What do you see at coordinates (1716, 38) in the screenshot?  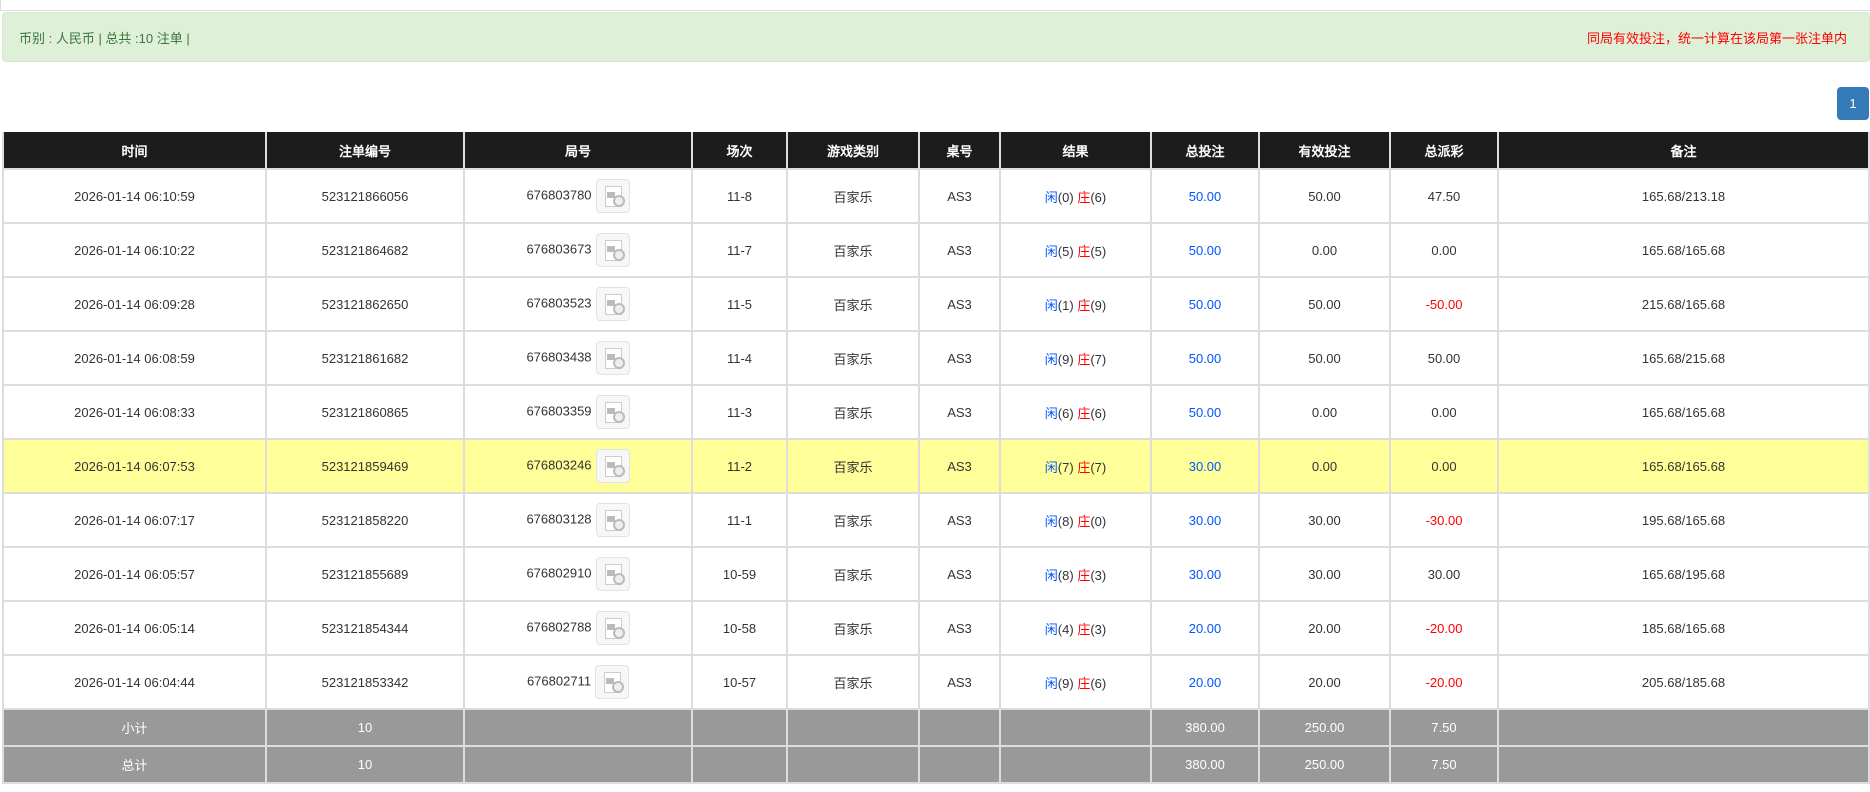 I see `notice-text: 同局有效投注，统一计算在该局第一张注单内` at bounding box center [1716, 38].